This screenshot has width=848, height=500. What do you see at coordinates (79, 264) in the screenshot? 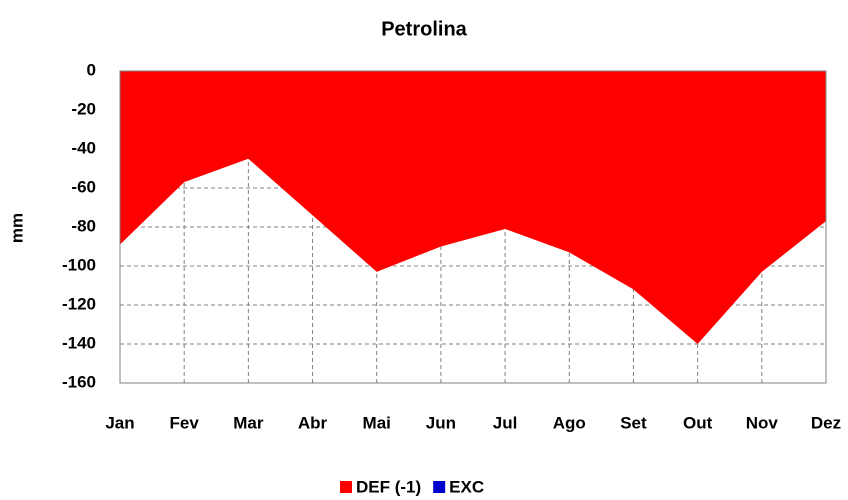
I see `y-tick-label: -100` at bounding box center [79, 264].